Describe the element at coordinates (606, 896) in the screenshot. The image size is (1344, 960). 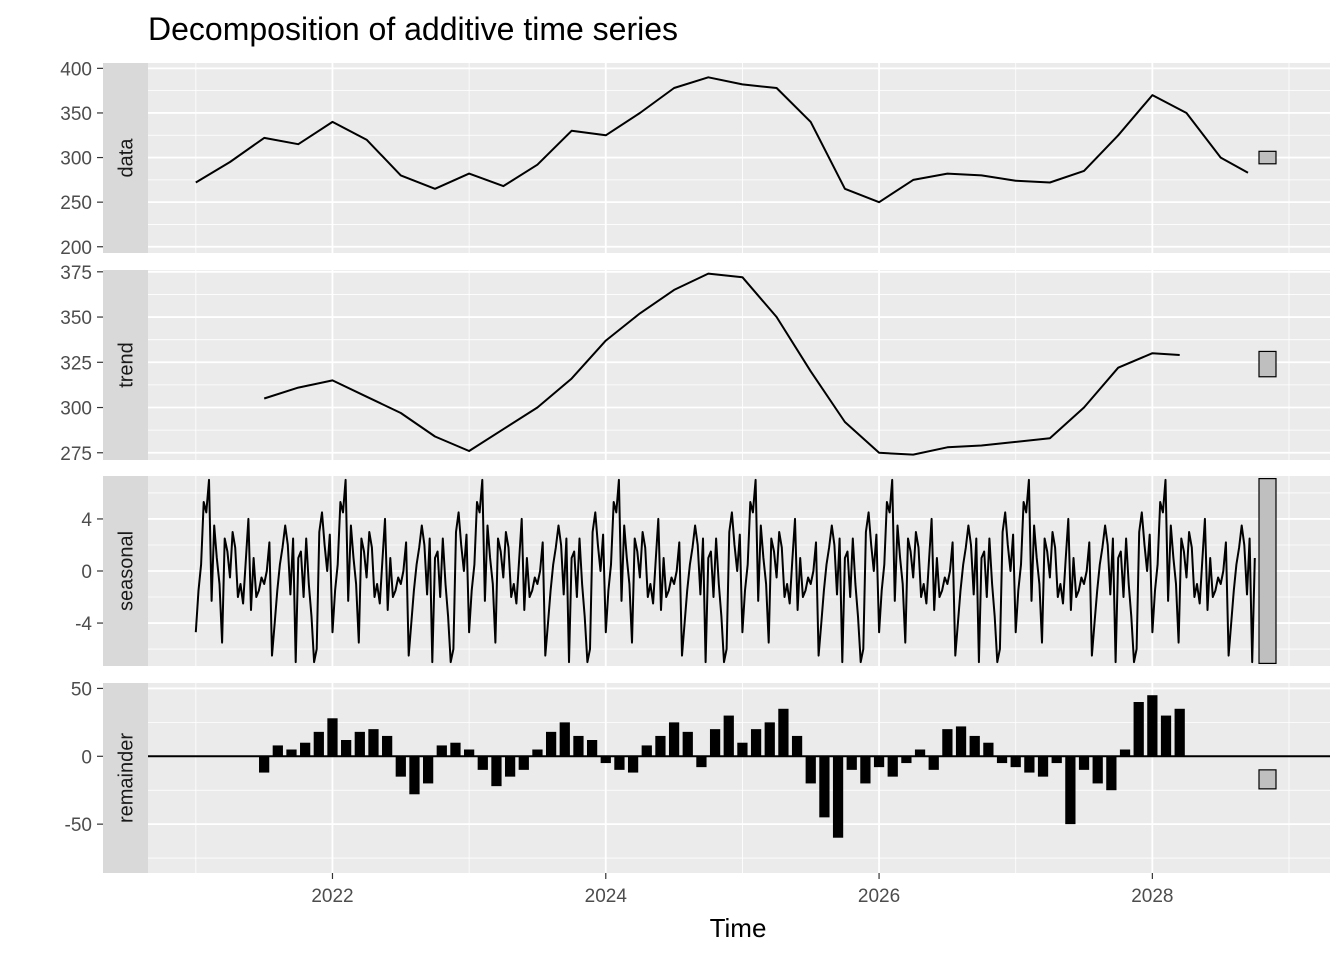
I see `x-tick-label: 2024` at that location.